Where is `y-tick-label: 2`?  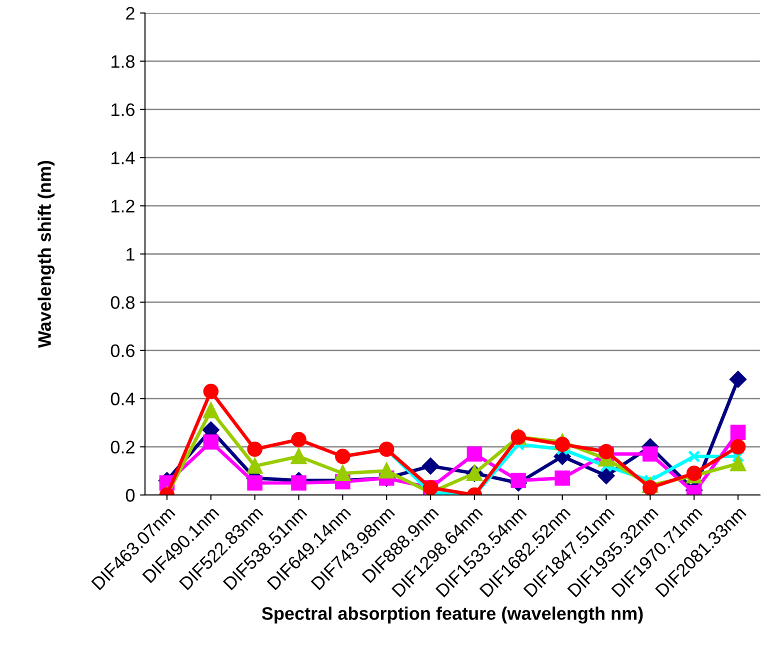
y-tick-label: 2 is located at coordinates (130, 13).